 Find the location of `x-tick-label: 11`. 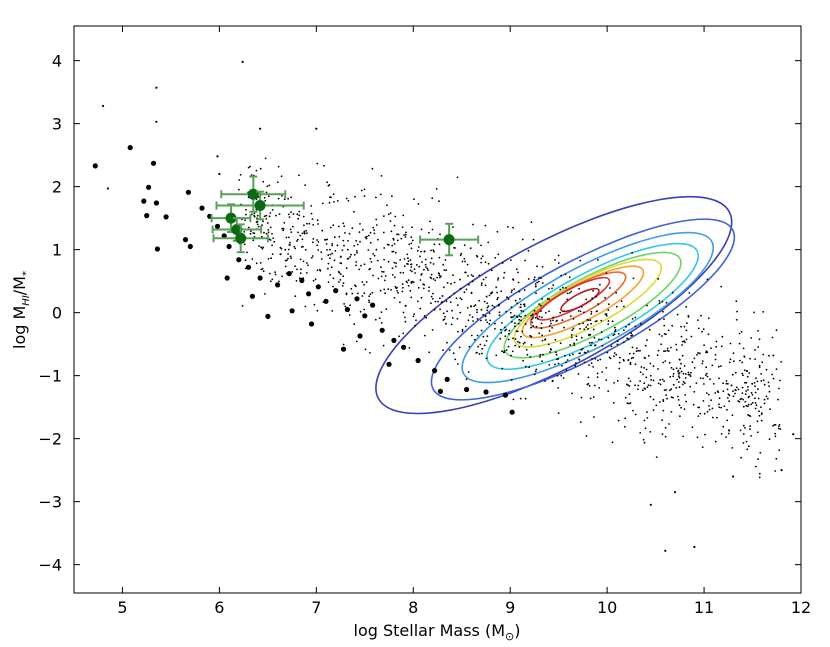

x-tick-label: 11 is located at coordinates (704, 607).